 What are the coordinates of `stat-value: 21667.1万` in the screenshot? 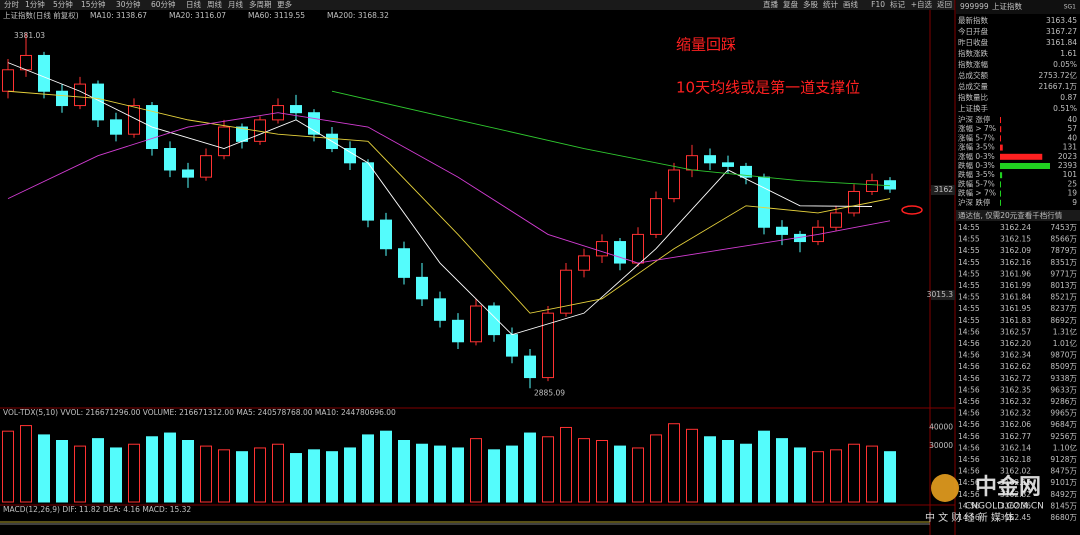 It's located at (1057, 86).